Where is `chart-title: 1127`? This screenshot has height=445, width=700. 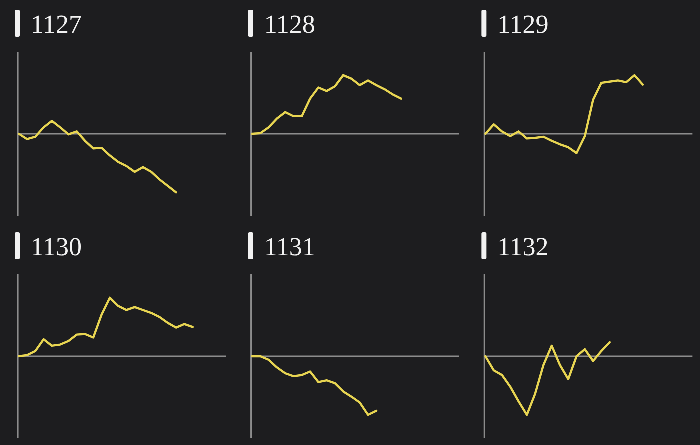 chart-title: 1127 is located at coordinates (56, 24).